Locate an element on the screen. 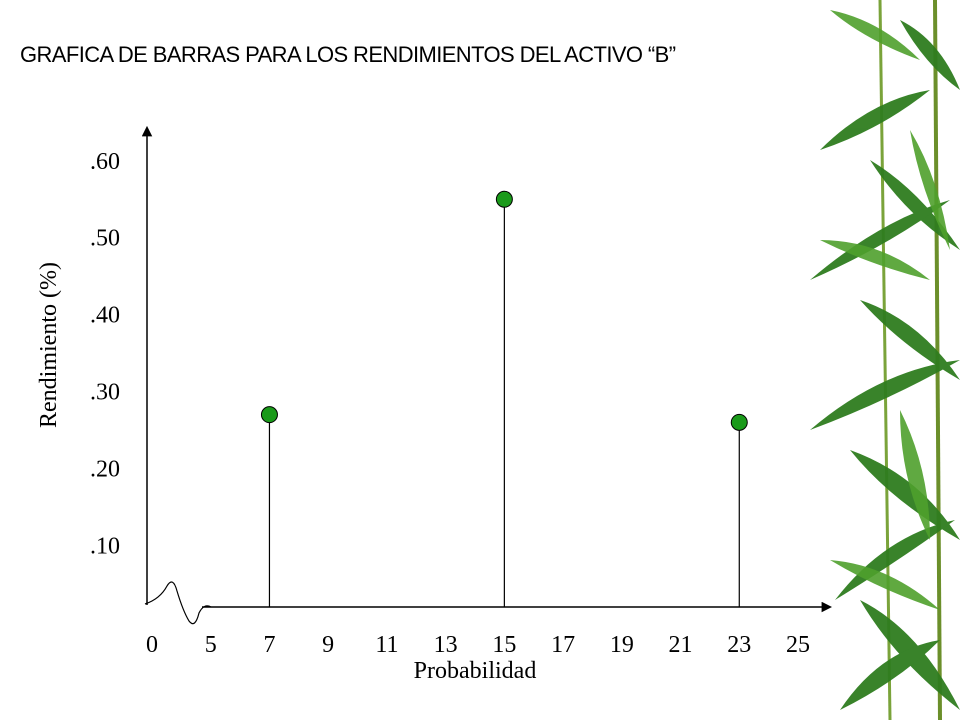 The image size is (960, 720). y-tick-label: .30 is located at coordinates (105, 393).